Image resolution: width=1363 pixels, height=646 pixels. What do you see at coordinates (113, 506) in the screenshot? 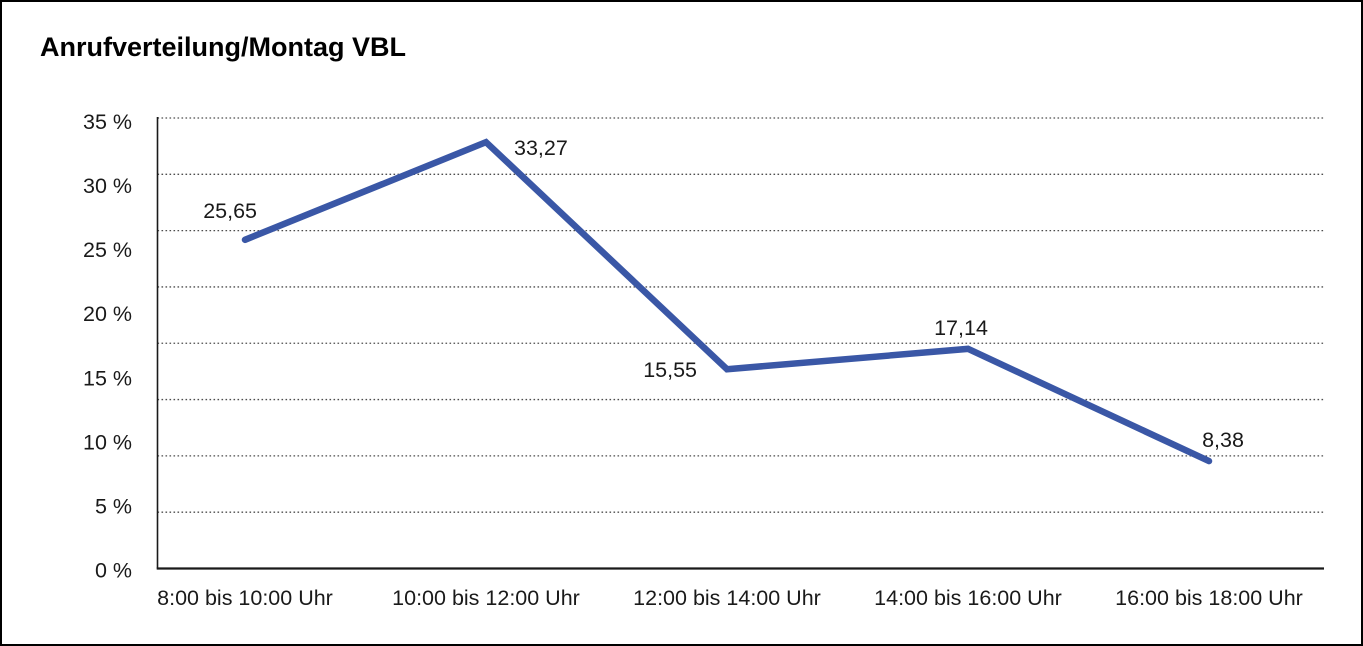
I see `y-tick-label: 5 %` at bounding box center [113, 506].